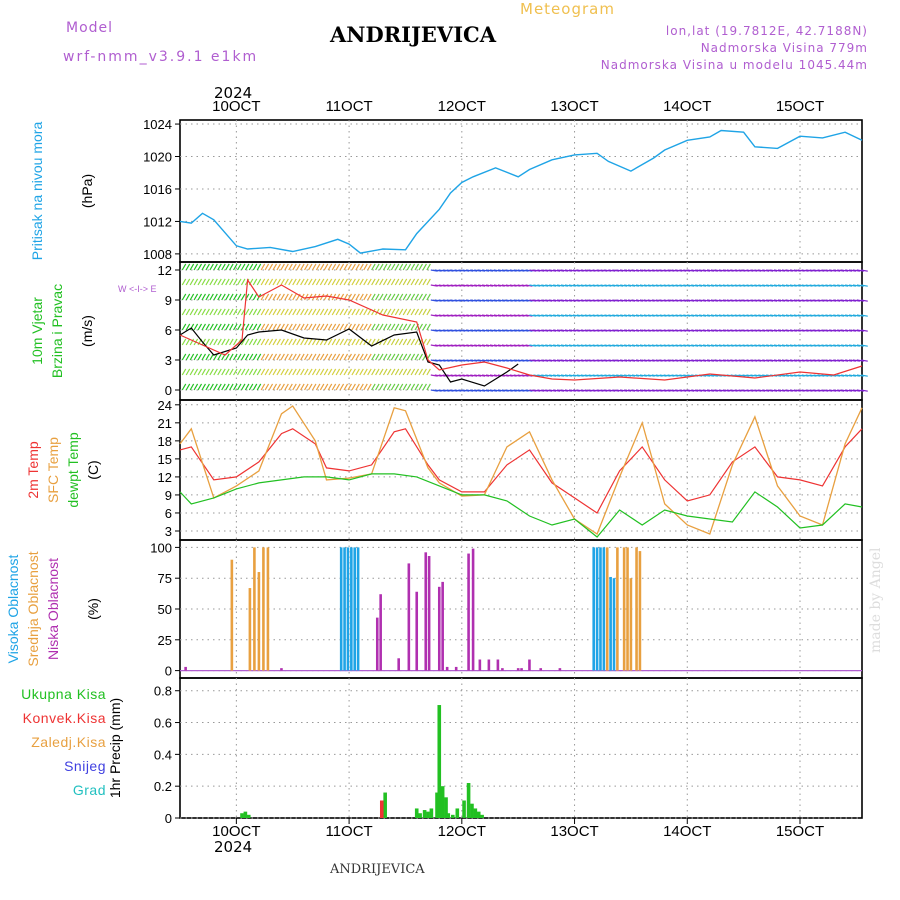  Describe the element at coordinates (236, 106) in the screenshot. I see `x-tick-label-top: 10OCT` at that location.